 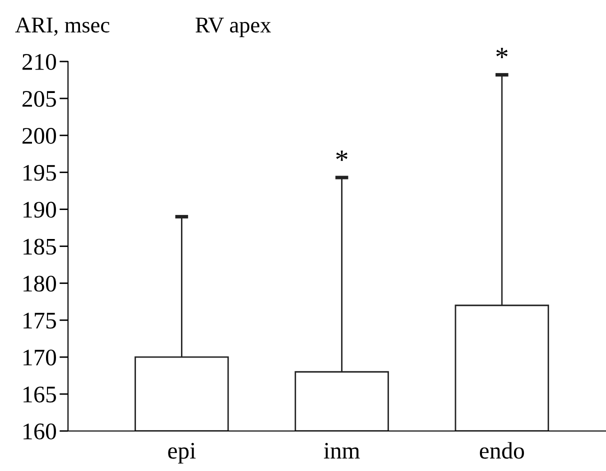 What do you see at coordinates (182, 453) in the screenshot?
I see `x-tick-label: epi` at bounding box center [182, 453].